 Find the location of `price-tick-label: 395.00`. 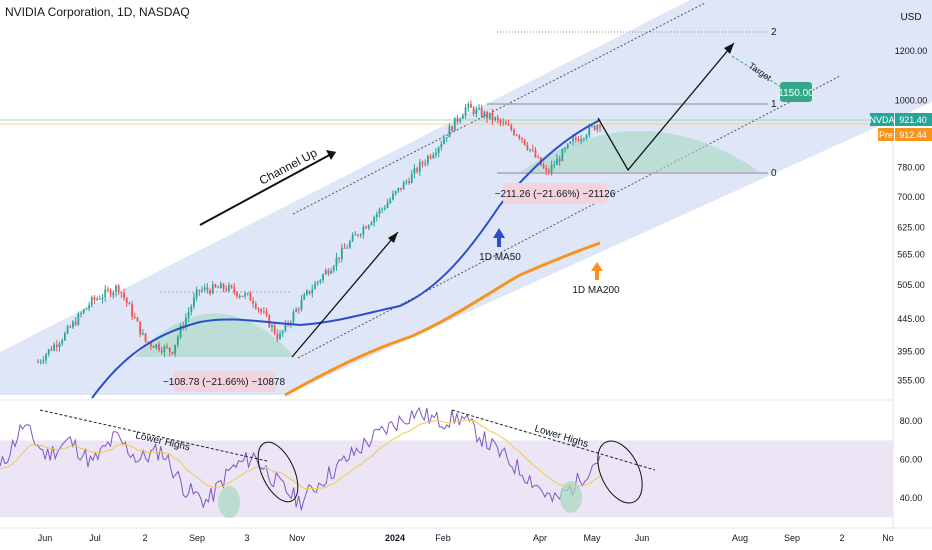

price-tick-label: 395.00 is located at coordinates (911, 351).